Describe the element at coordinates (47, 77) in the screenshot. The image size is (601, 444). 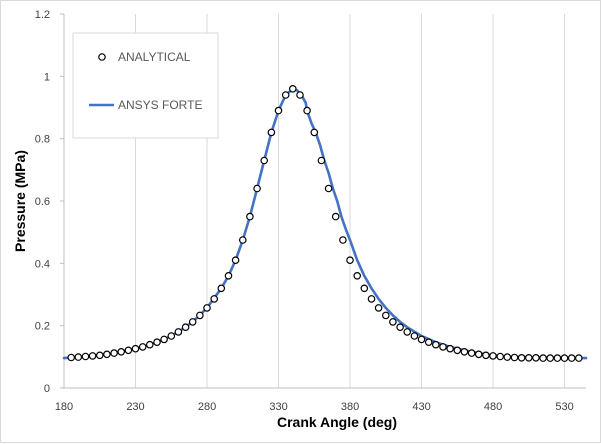
I see `y-tick-label: 1` at that location.